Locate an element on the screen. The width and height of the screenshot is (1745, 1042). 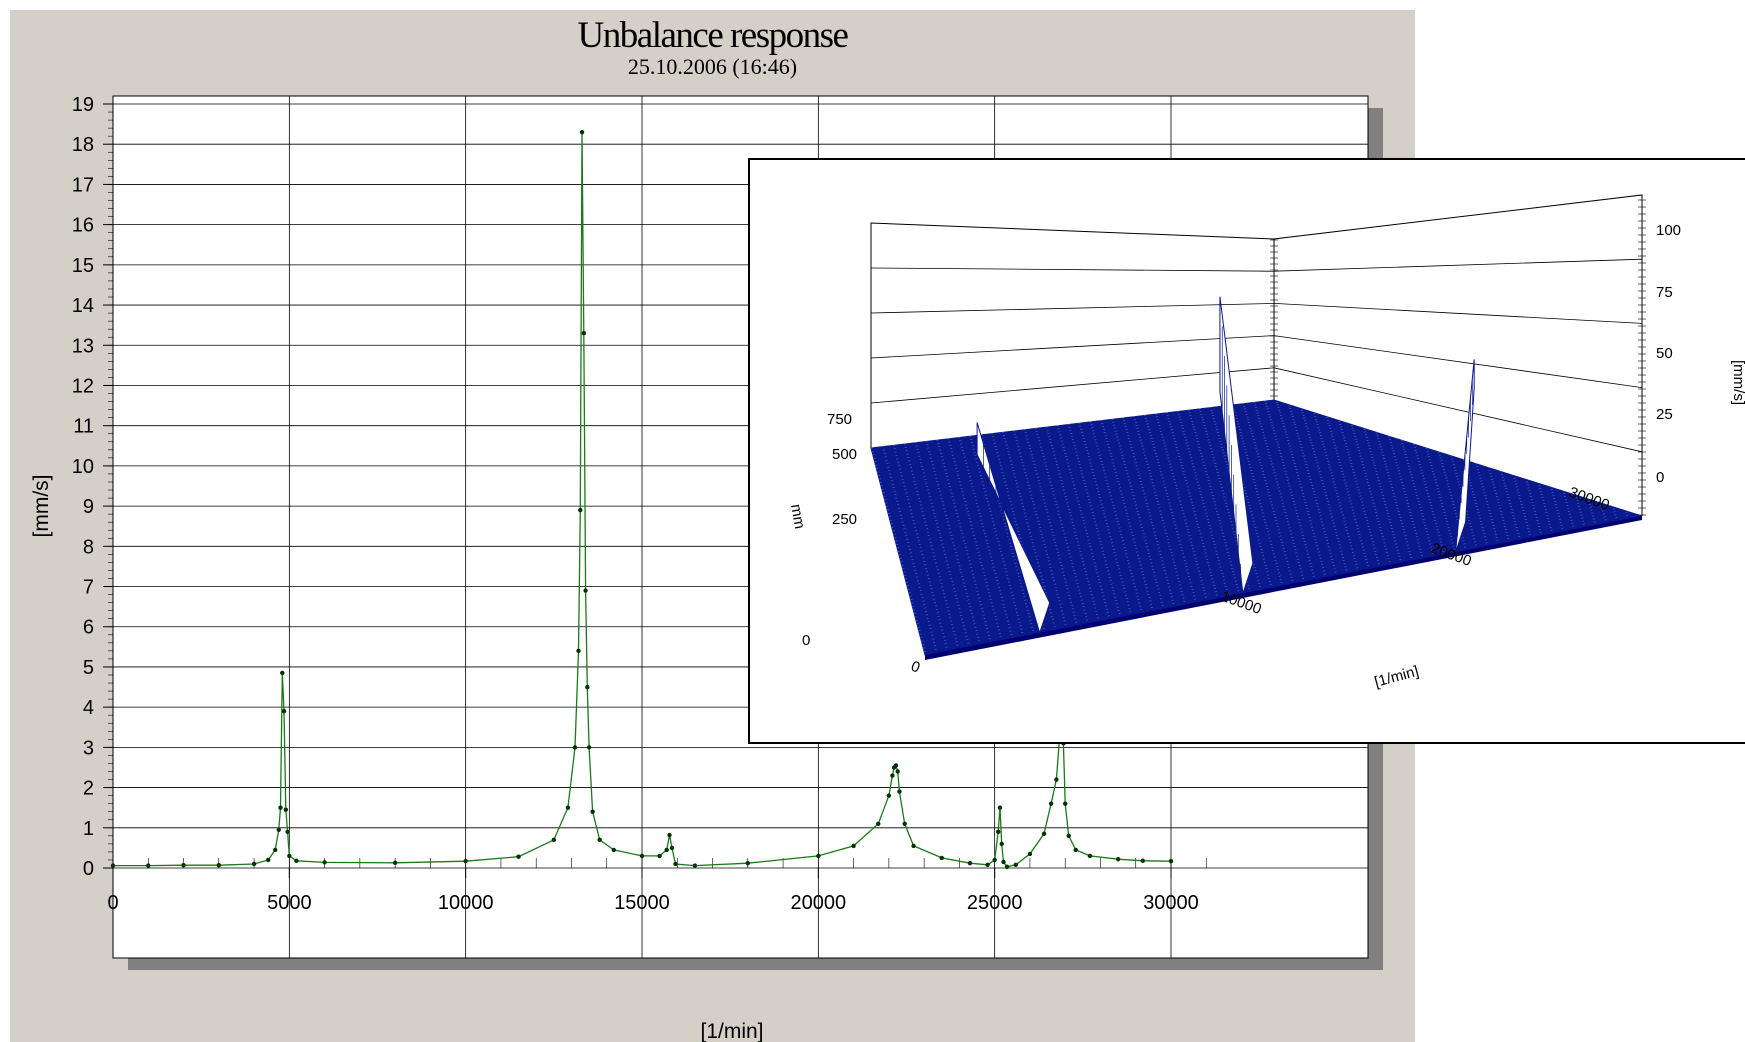
inset-floor is located at coordinates (1256, 529).